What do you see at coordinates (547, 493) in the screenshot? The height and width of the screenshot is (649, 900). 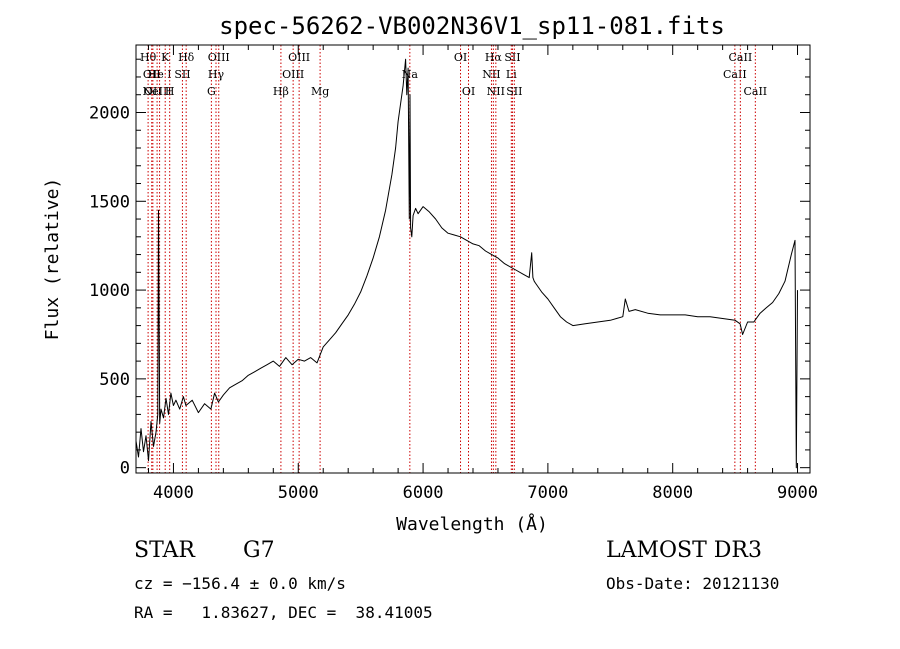 I see `x-tick-label: 7000` at bounding box center [547, 493].